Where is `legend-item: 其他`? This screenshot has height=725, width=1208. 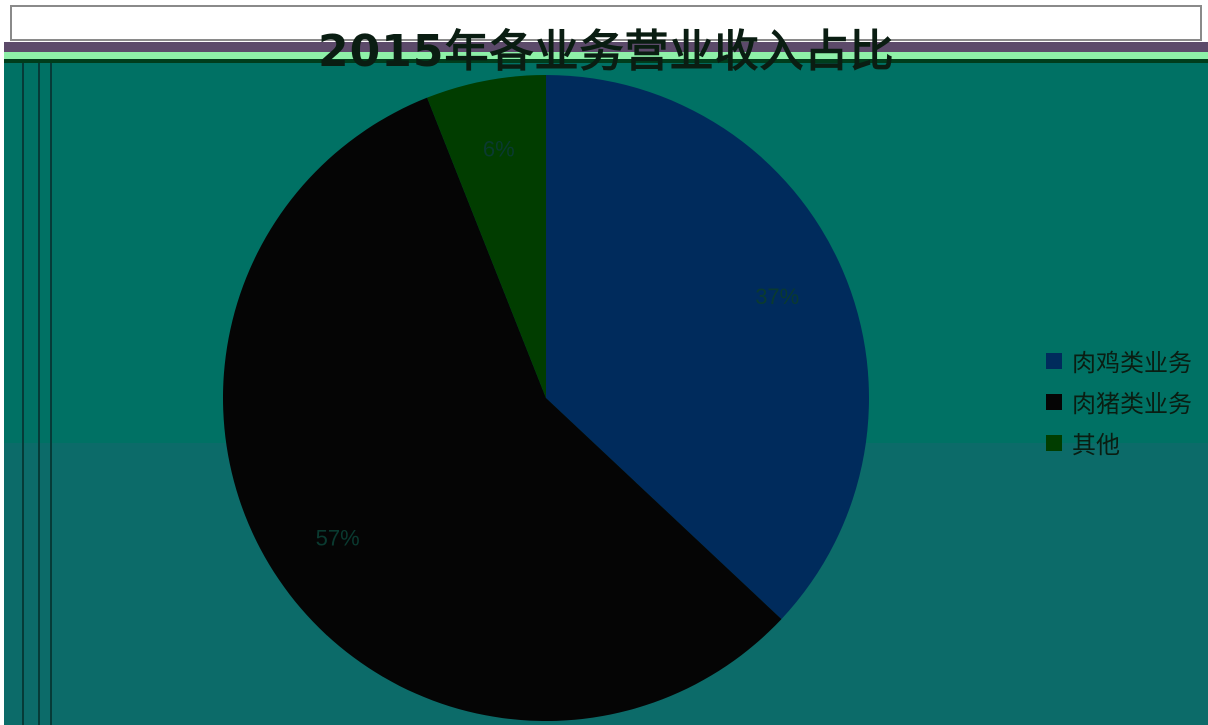
legend-item: 其他 is located at coordinates (1126, 442).